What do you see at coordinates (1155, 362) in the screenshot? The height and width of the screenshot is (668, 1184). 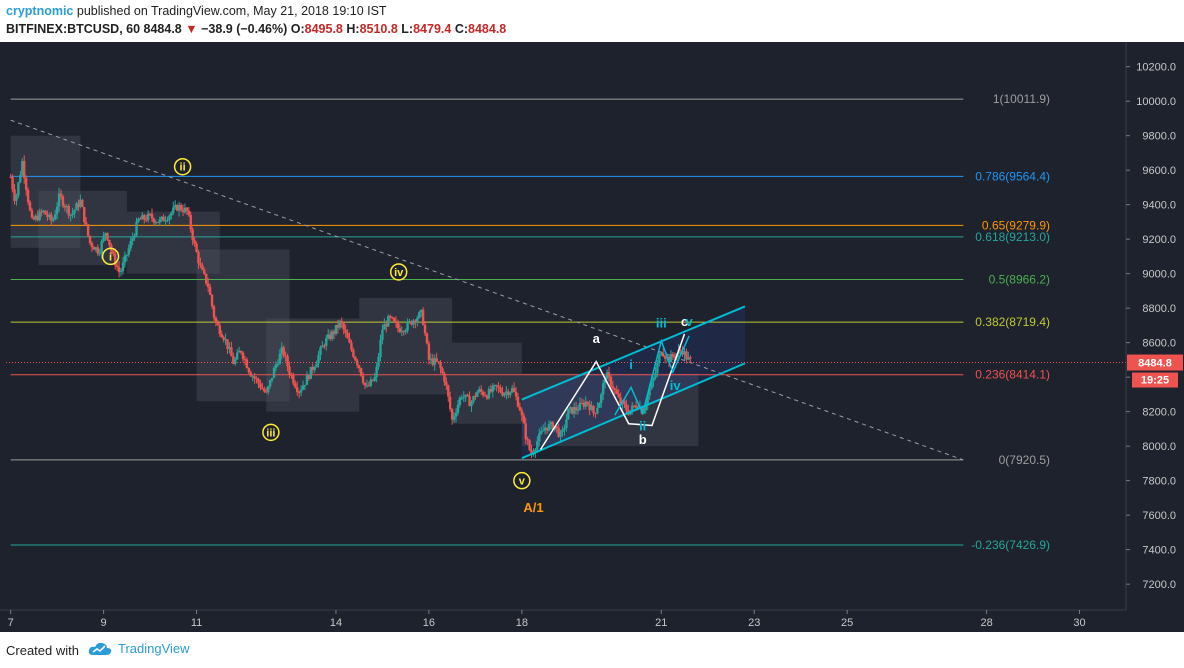 I see `last-price-tag` at bounding box center [1155, 362].